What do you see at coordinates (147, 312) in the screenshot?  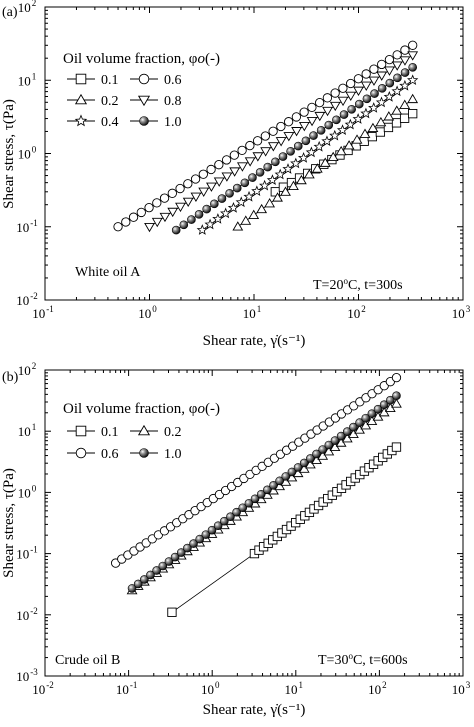 I see `x-tick-label: 10⁰` at bounding box center [147, 312].